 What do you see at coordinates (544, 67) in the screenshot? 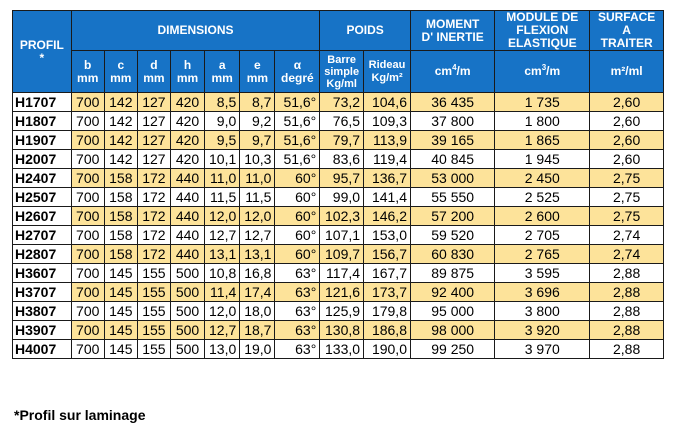
I see `module-unit-exp: 3` at bounding box center [544, 67].